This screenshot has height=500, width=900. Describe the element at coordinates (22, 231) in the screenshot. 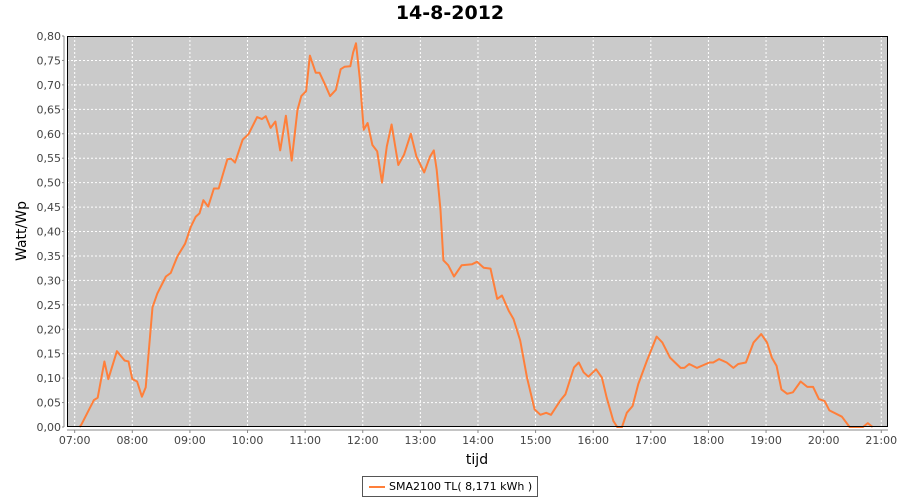

I see `y-axis-label: Watt/Wp` at that location.